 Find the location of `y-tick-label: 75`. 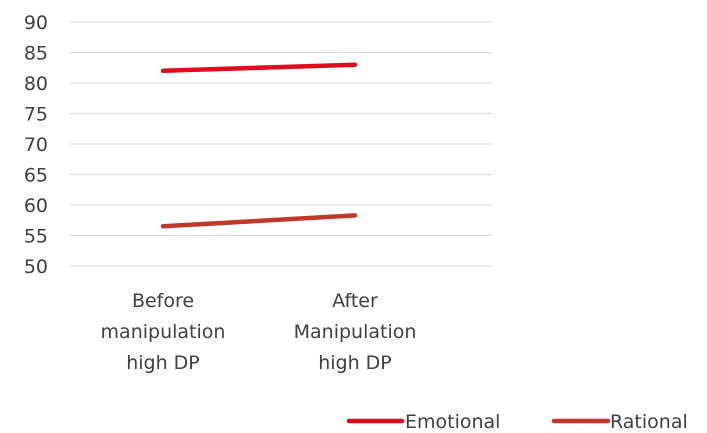

y-tick-label: 75 is located at coordinates (36, 115).